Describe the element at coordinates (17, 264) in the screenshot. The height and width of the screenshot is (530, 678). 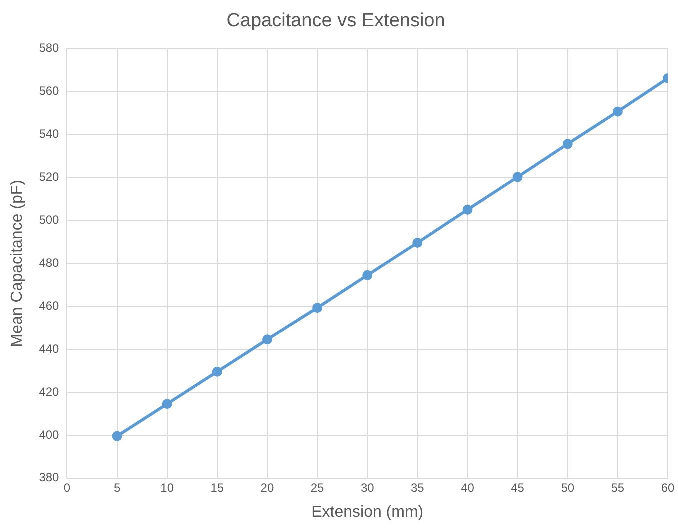
I see `y-axis-title: Mean Capacitance (pF)` at that location.